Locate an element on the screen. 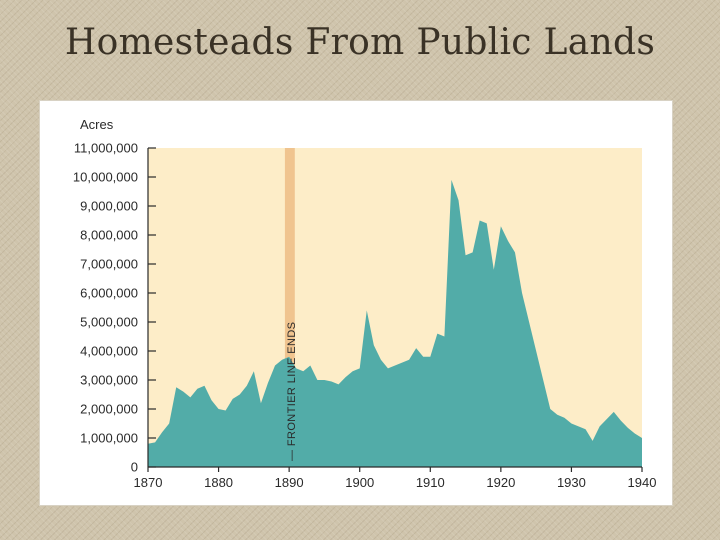  frontier-band is located at coordinates (289, 307).